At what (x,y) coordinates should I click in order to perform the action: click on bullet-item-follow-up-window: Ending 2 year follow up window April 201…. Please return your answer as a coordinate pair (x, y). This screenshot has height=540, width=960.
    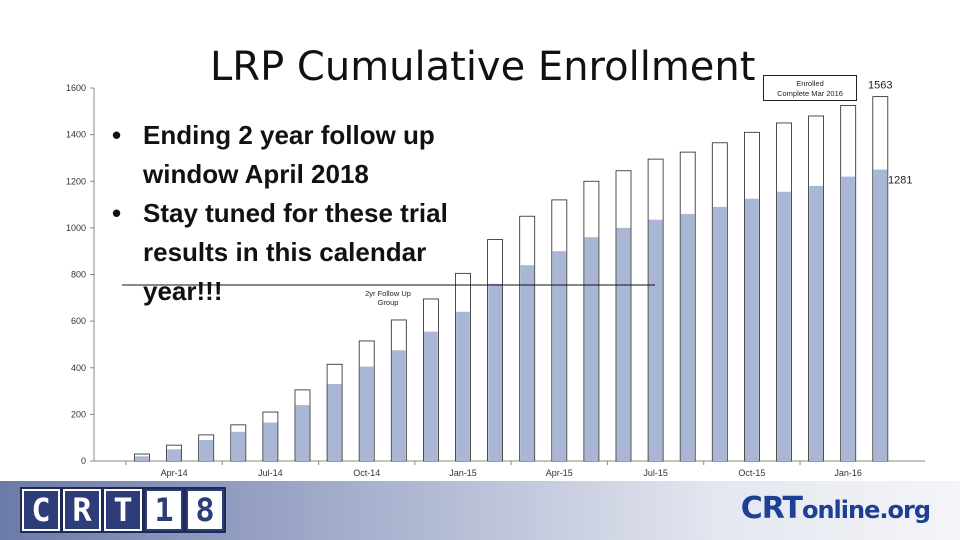
    Looking at the image, I should click on (312, 155).